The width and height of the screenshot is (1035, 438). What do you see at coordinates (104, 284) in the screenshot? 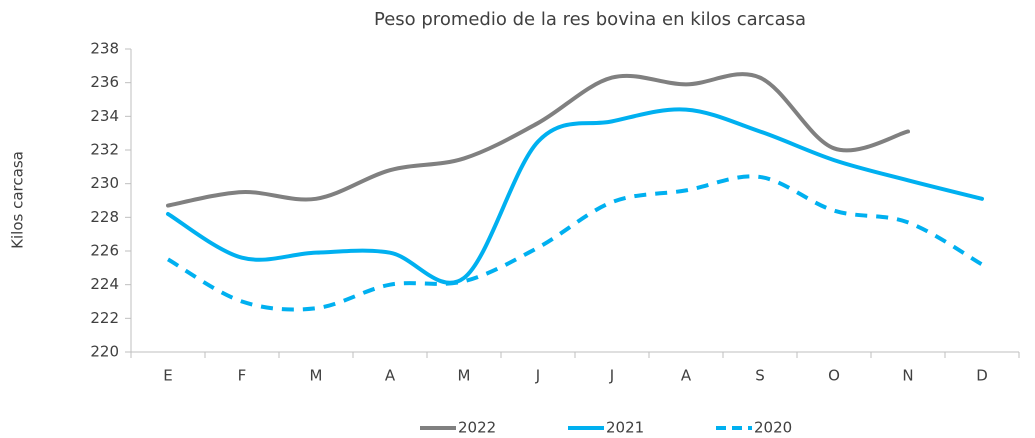
I see `y-tick-label: 224` at bounding box center [104, 284].